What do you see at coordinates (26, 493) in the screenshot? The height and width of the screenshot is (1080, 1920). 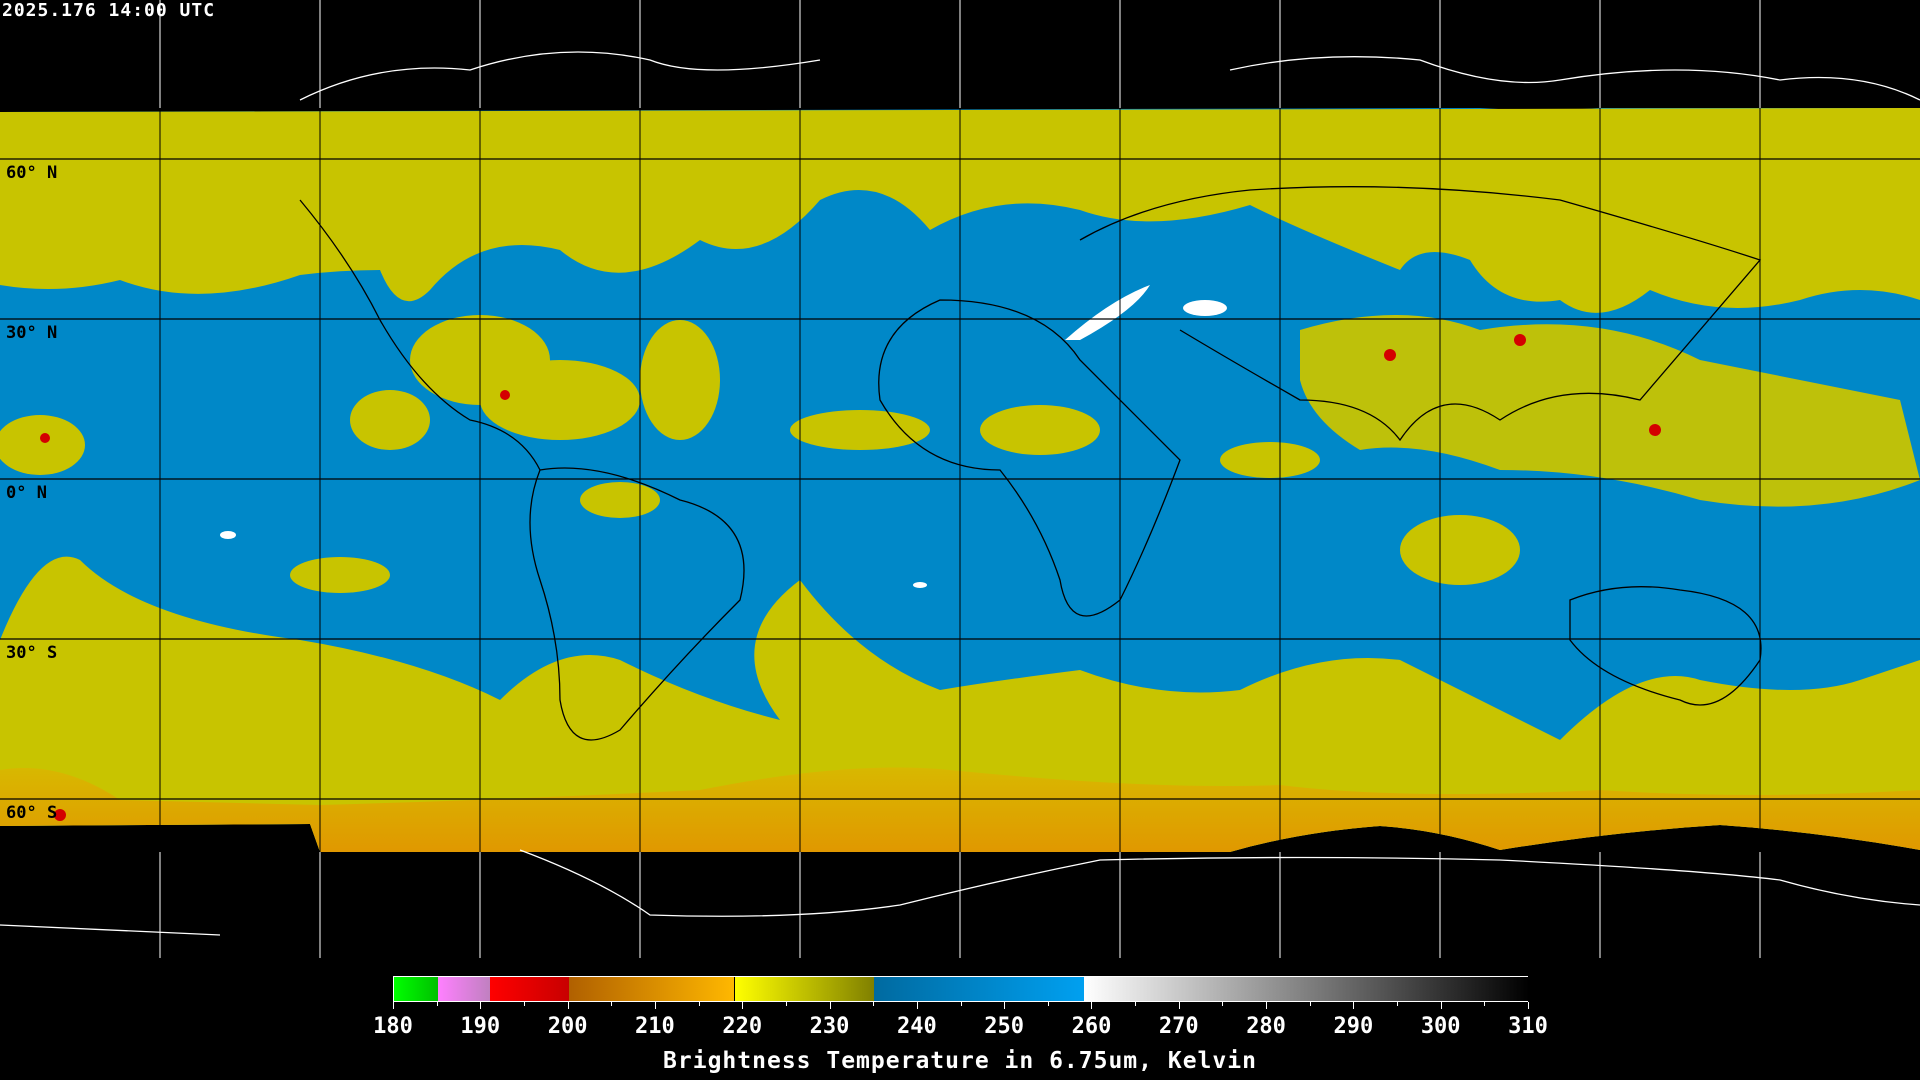 I see `lat-label-0n: 0° N` at bounding box center [26, 493].